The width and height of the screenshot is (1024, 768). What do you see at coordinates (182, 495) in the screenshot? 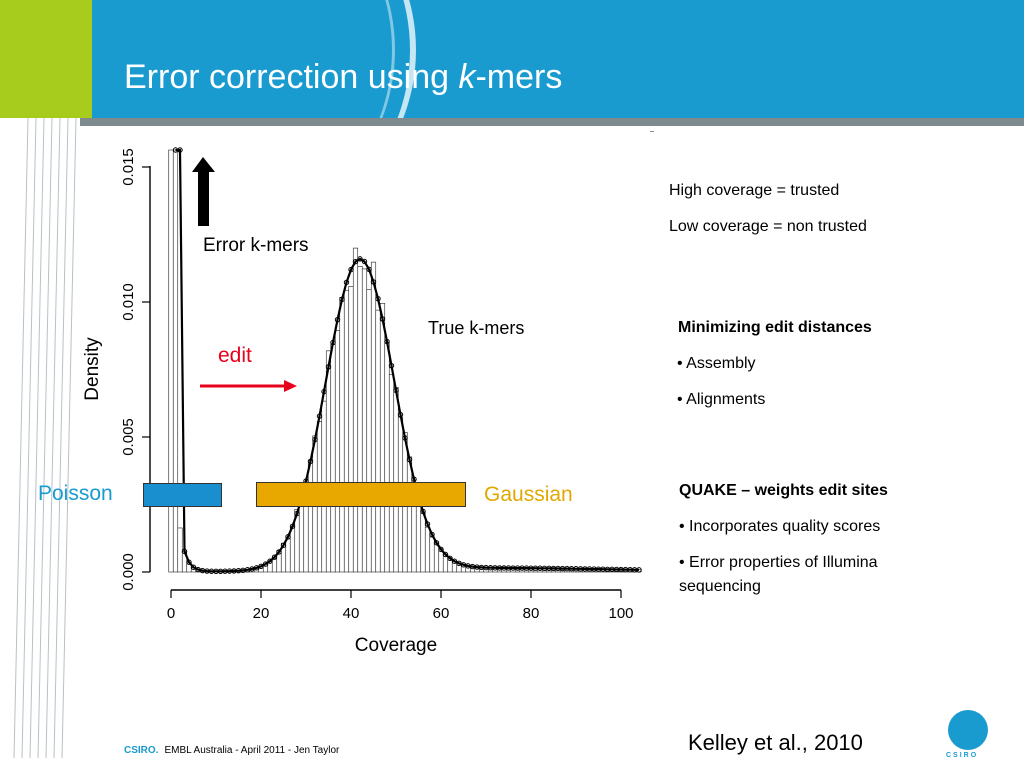
I see `poisson-range-box` at bounding box center [182, 495].